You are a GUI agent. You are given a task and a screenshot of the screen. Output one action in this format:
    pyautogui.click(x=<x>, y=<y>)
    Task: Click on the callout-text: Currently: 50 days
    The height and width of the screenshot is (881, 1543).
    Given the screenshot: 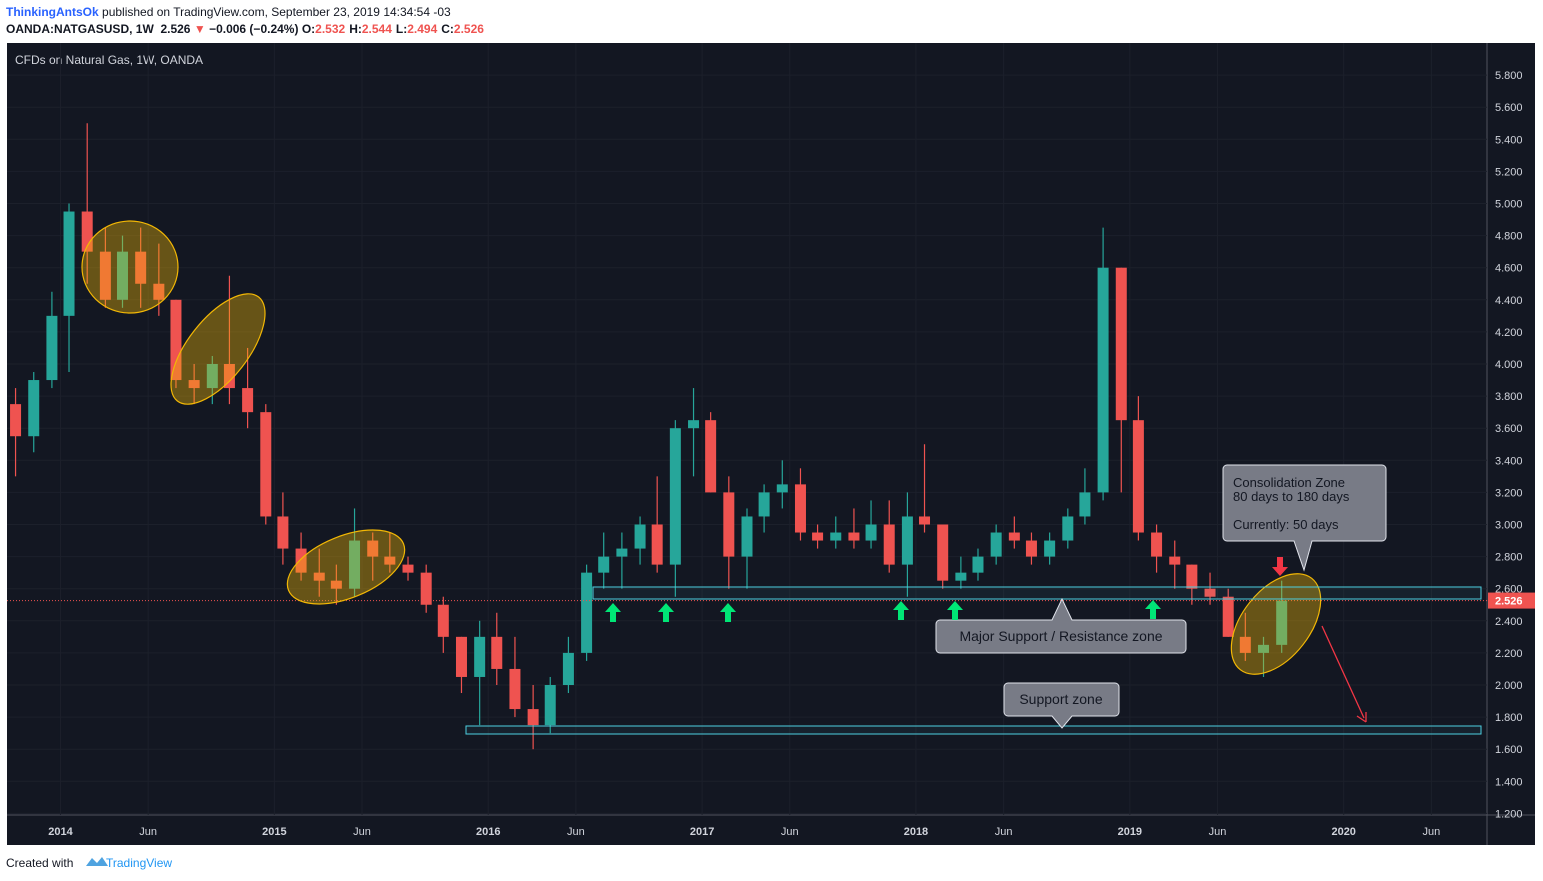 What is the action you would take?
    pyautogui.click(x=1286, y=524)
    